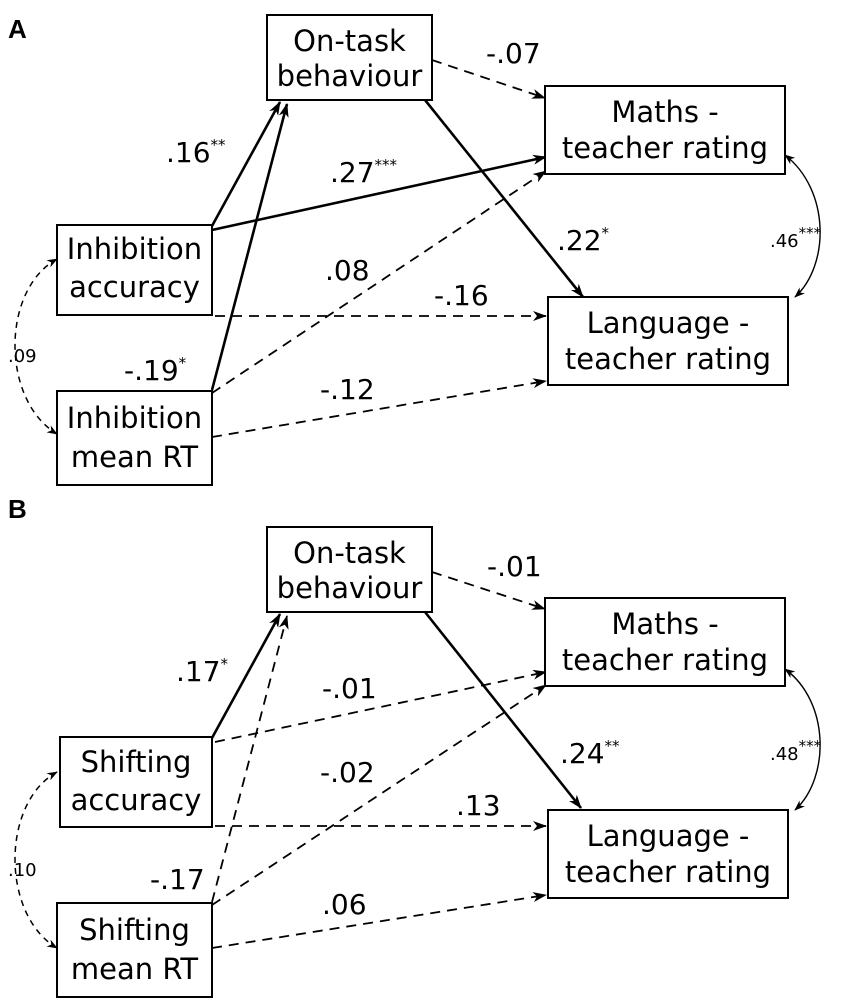 The width and height of the screenshot is (854, 1004). Describe the element at coordinates (196, 152) in the screenshot. I see `coef-a-accuracy-ontask: .16**` at that location.